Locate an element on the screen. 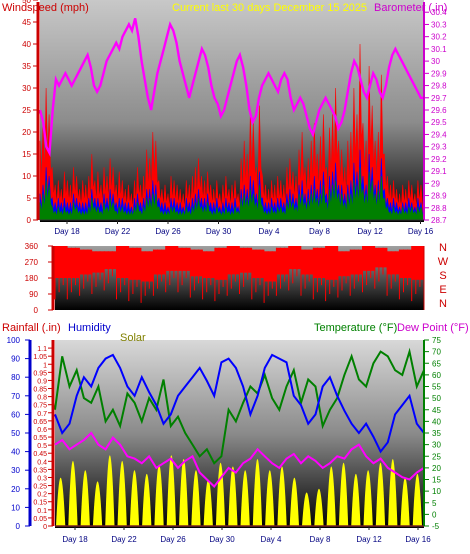 The width and height of the screenshot is (470, 554). humidity-tick-label: 40 is located at coordinates (15, 452).